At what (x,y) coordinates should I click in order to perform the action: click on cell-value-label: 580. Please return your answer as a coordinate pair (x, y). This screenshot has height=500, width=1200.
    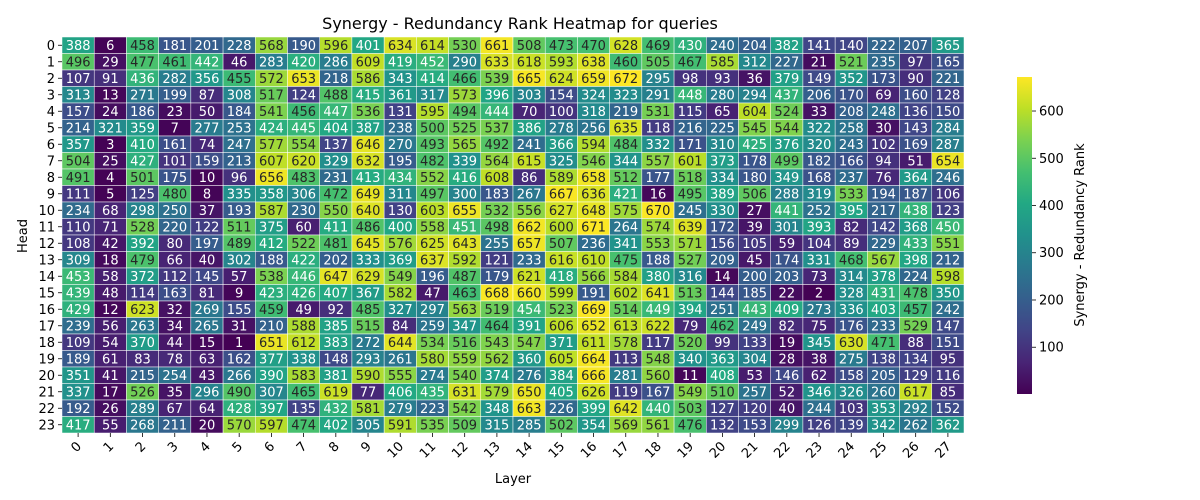
    Looking at the image, I should click on (432, 359).